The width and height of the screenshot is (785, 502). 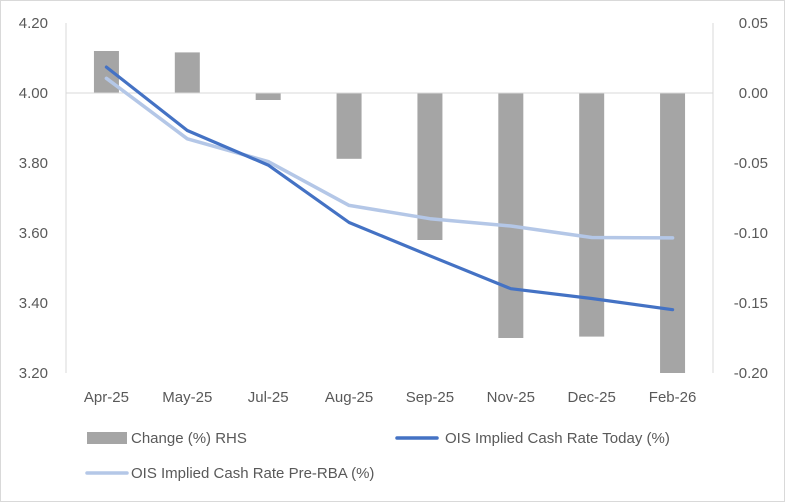 What do you see at coordinates (252, 473) in the screenshot?
I see `legend-label: OIS Implied Cash Rate Pre-RBA (%)` at bounding box center [252, 473].